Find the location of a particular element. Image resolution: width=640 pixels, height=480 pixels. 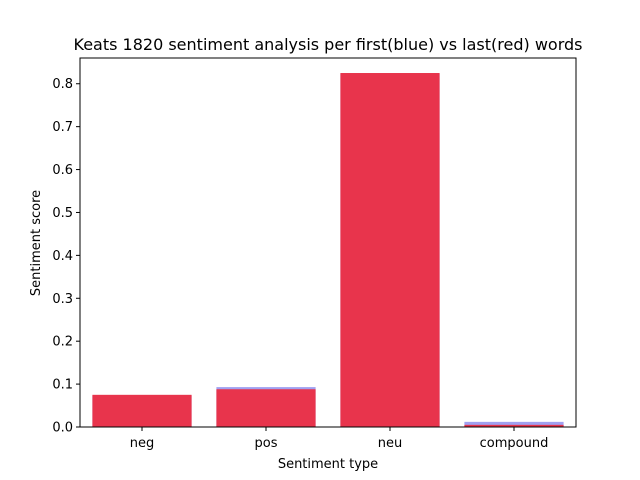

x-tick-label-compound: compound is located at coordinates (514, 443).